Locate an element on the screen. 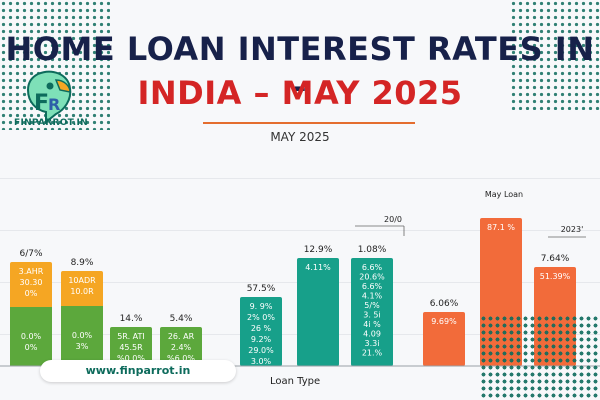 The image size is (600, 400). bar-value-label: 21.% is located at coordinates (372, 353).